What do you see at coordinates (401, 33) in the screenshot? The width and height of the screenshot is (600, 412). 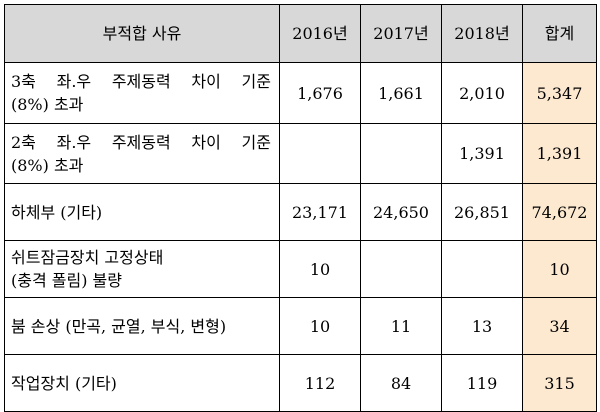 I see `header-year-2017: 2017년` at bounding box center [401, 33].